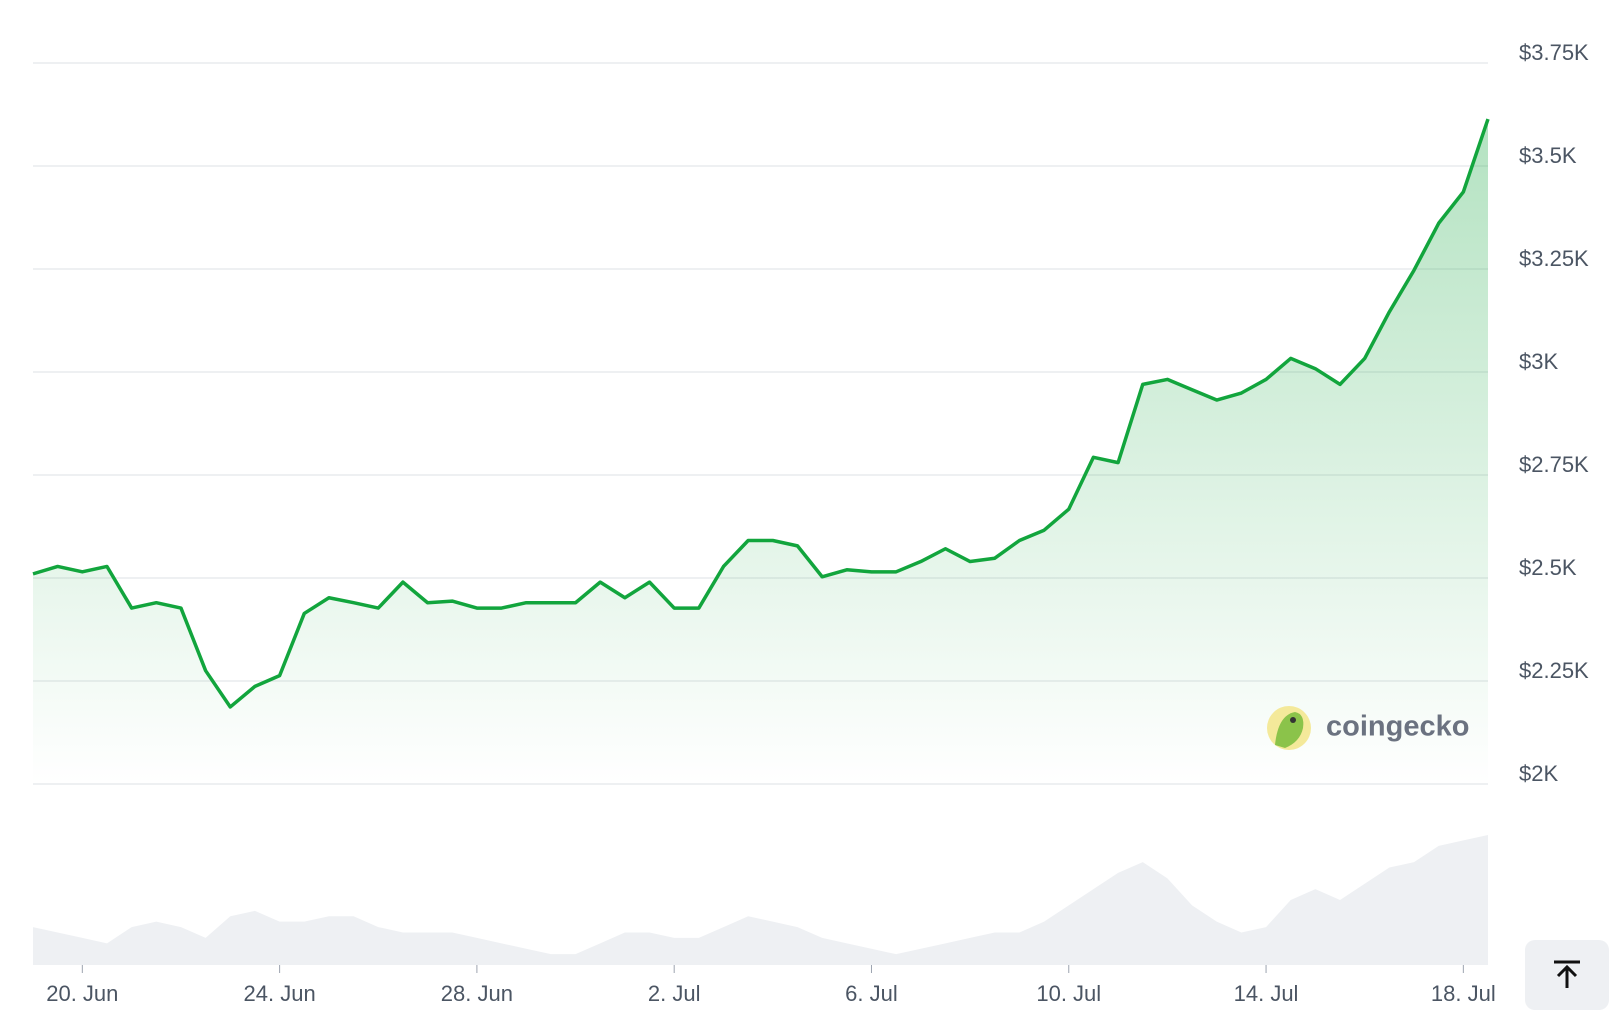 This screenshot has height=1034, width=1623. Describe the element at coordinates (674, 993) in the screenshot. I see `x-tick-label: 2. Jul` at that location.